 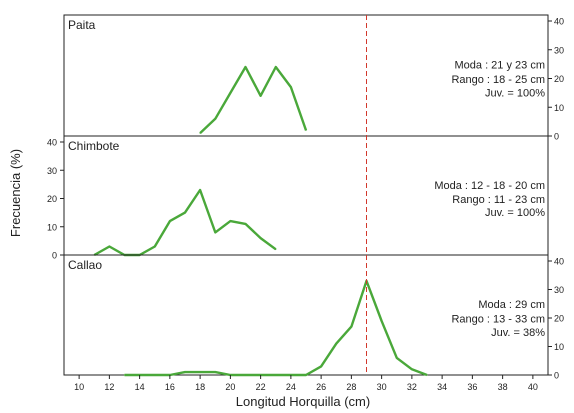 What do you see at coordinates (412, 387) in the screenshot?
I see `x-tick-label: 32` at bounding box center [412, 387].